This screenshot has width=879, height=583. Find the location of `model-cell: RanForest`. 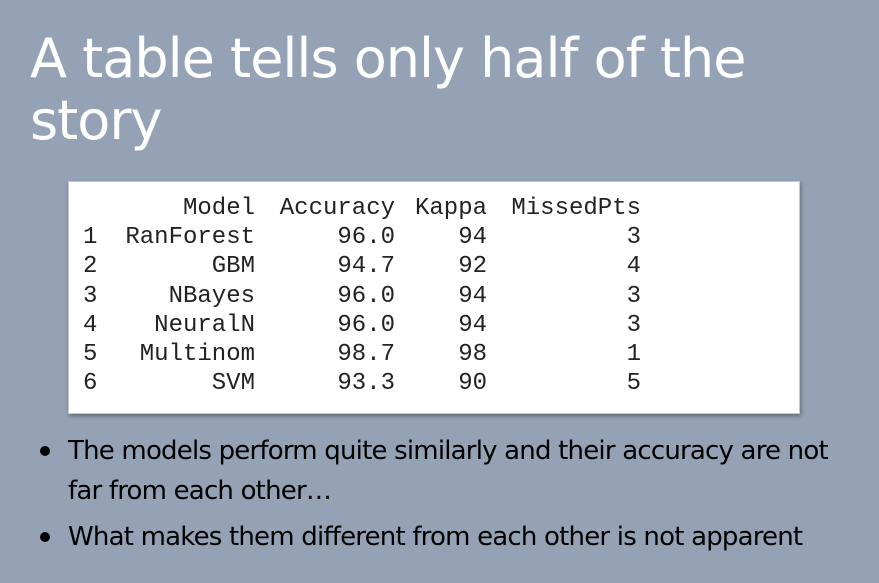

model-cell: RanForest is located at coordinates (190, 238).